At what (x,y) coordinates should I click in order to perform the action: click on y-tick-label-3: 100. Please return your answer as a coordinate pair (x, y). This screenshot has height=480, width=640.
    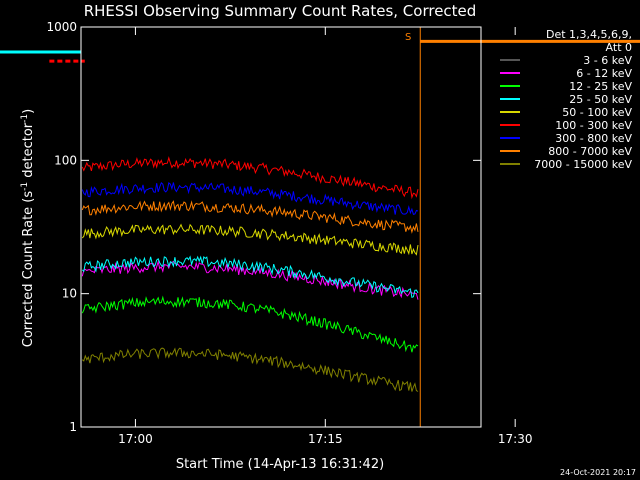
    Looking at the image, I should click on (65, 160).